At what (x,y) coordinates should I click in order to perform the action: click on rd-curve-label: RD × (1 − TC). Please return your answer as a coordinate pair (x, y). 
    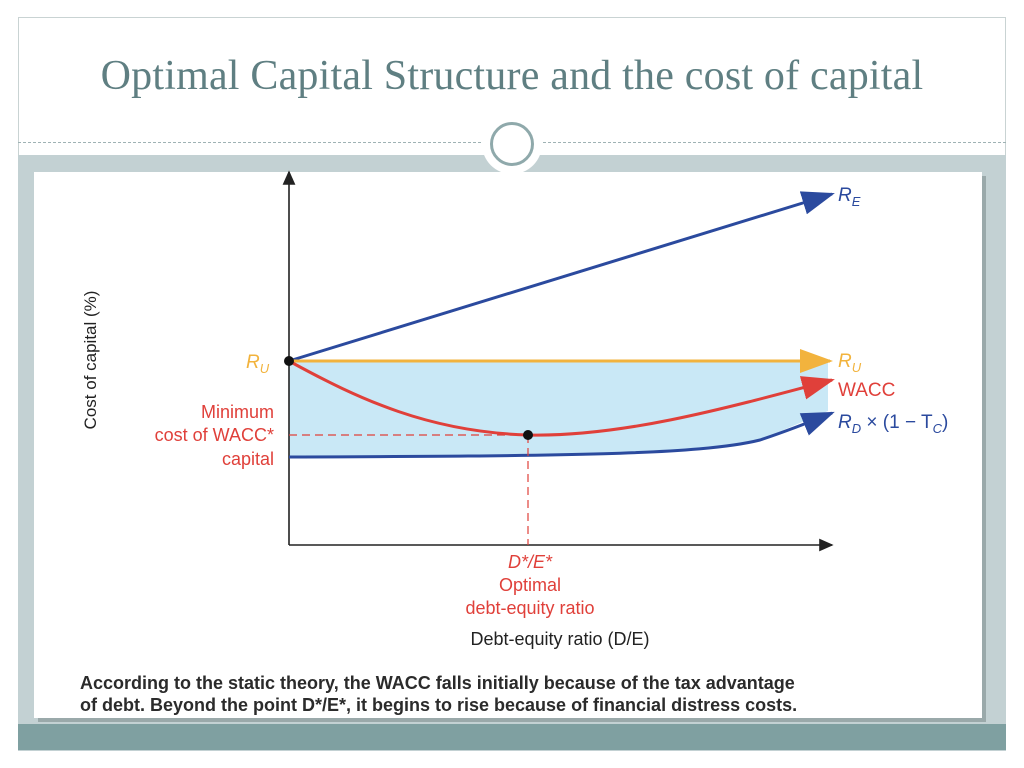
    Looking at the image, I should click on (893, 424).